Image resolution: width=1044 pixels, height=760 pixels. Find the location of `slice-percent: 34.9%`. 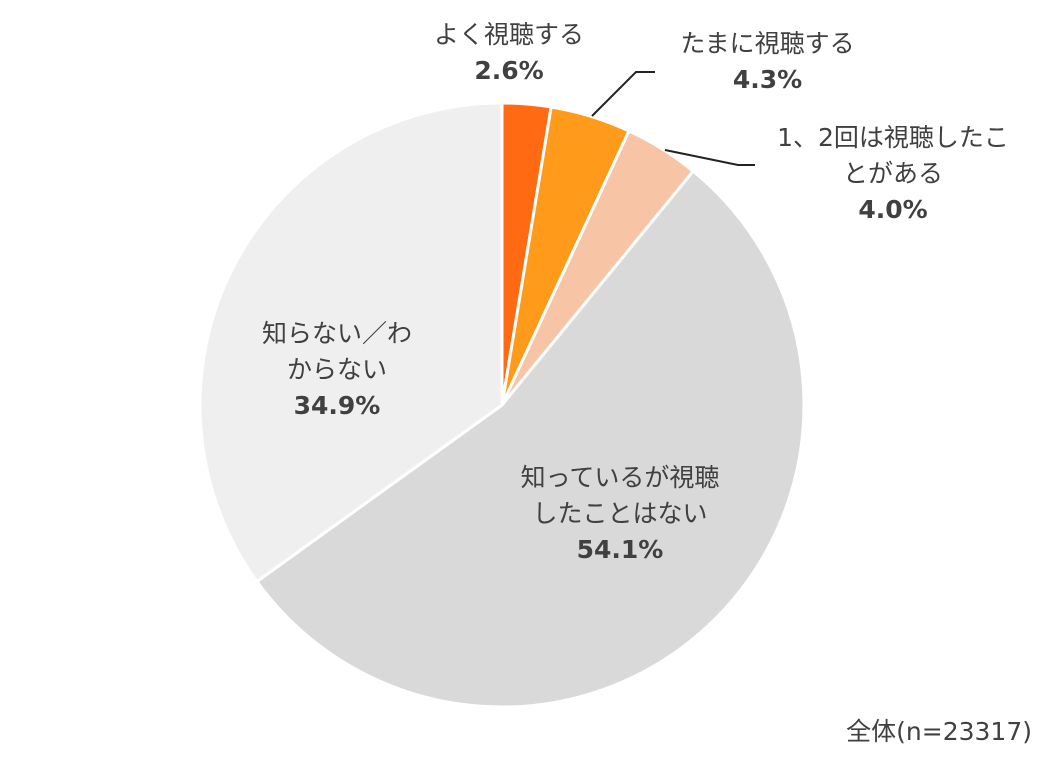

slice-percent: 34.9% is located at coordinates (337, 405).